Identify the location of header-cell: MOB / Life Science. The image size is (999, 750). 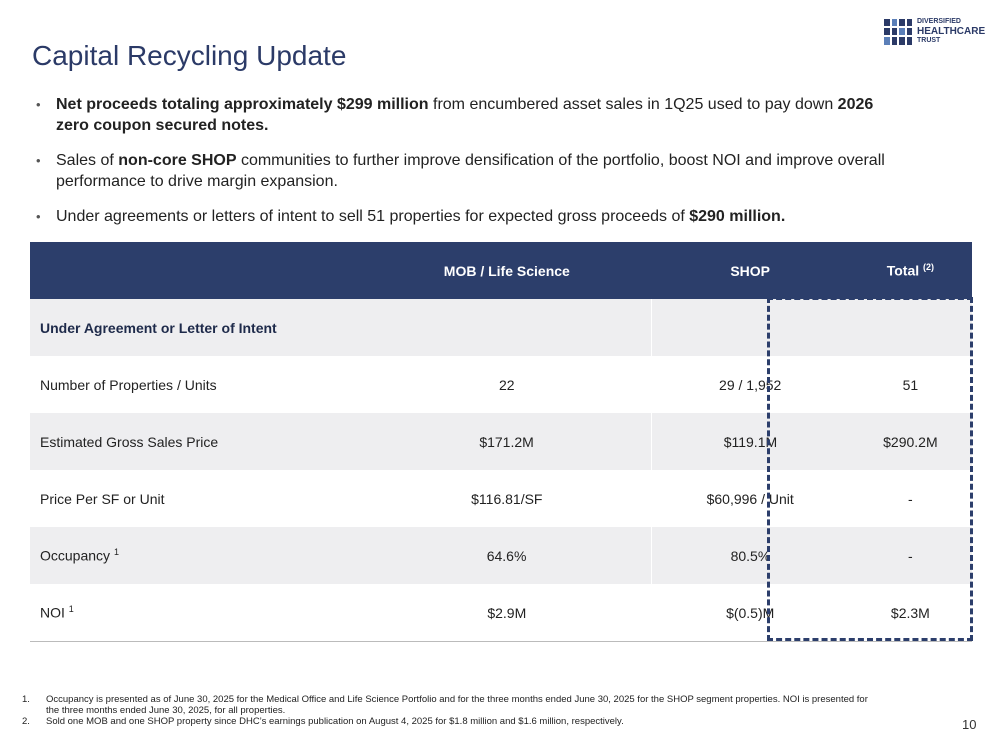
(507, 270).